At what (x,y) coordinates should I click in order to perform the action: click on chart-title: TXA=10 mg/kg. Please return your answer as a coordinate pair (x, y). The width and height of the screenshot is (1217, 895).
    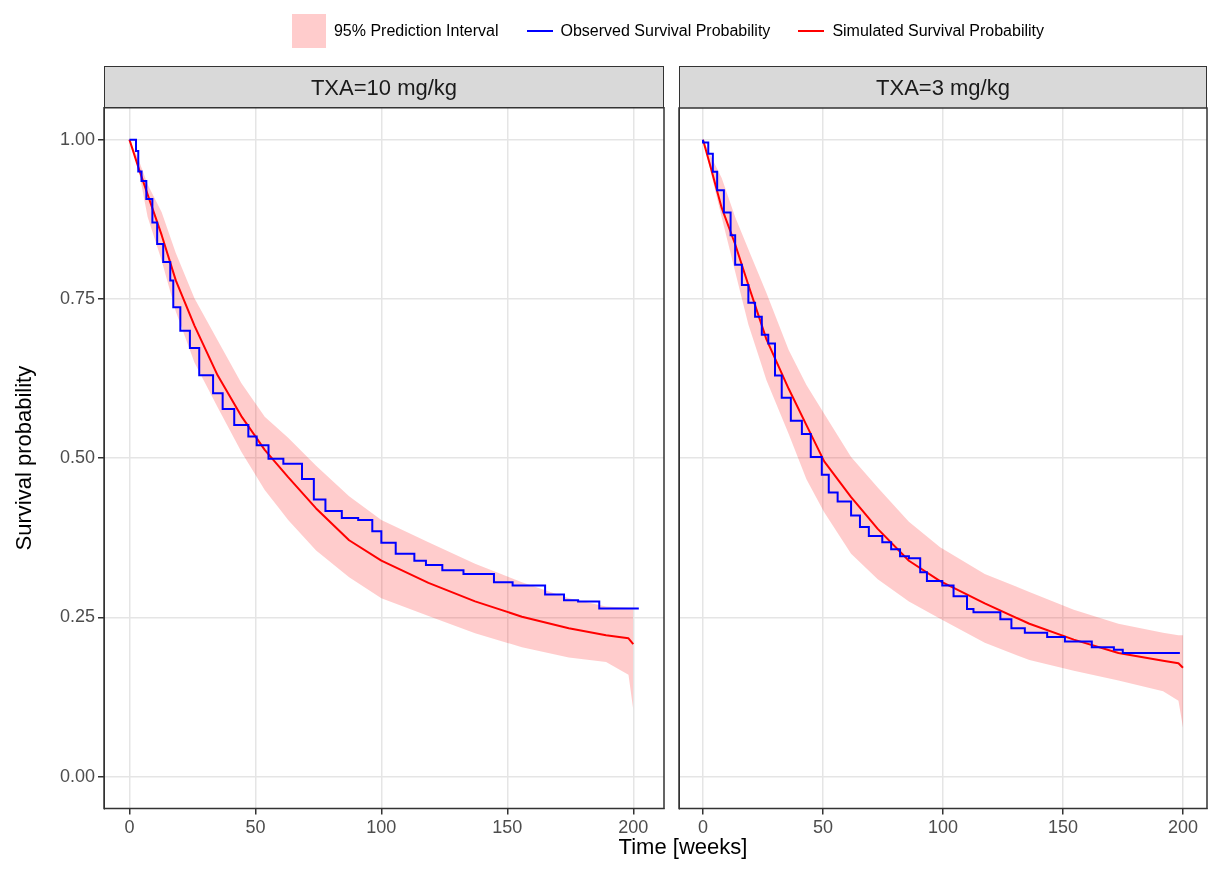
    Looking at the image, I should click on (384, 87).